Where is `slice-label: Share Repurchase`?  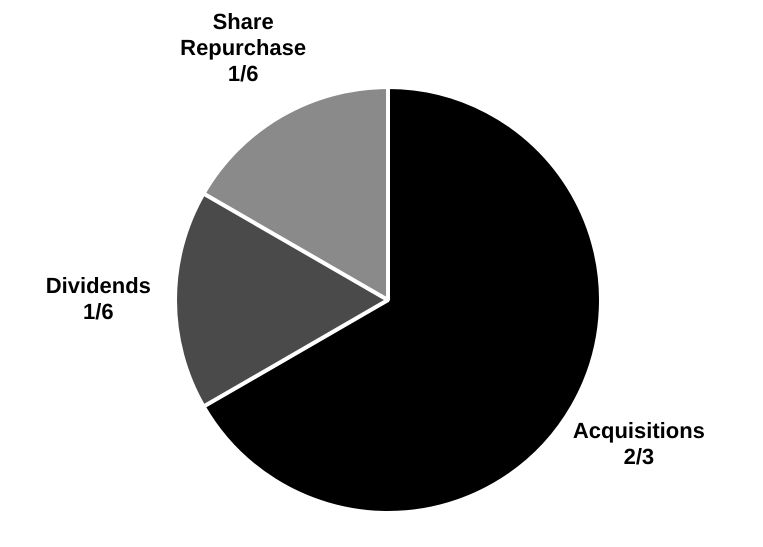 slice-label: Share Repurchase is located at coordinates (243, 34).